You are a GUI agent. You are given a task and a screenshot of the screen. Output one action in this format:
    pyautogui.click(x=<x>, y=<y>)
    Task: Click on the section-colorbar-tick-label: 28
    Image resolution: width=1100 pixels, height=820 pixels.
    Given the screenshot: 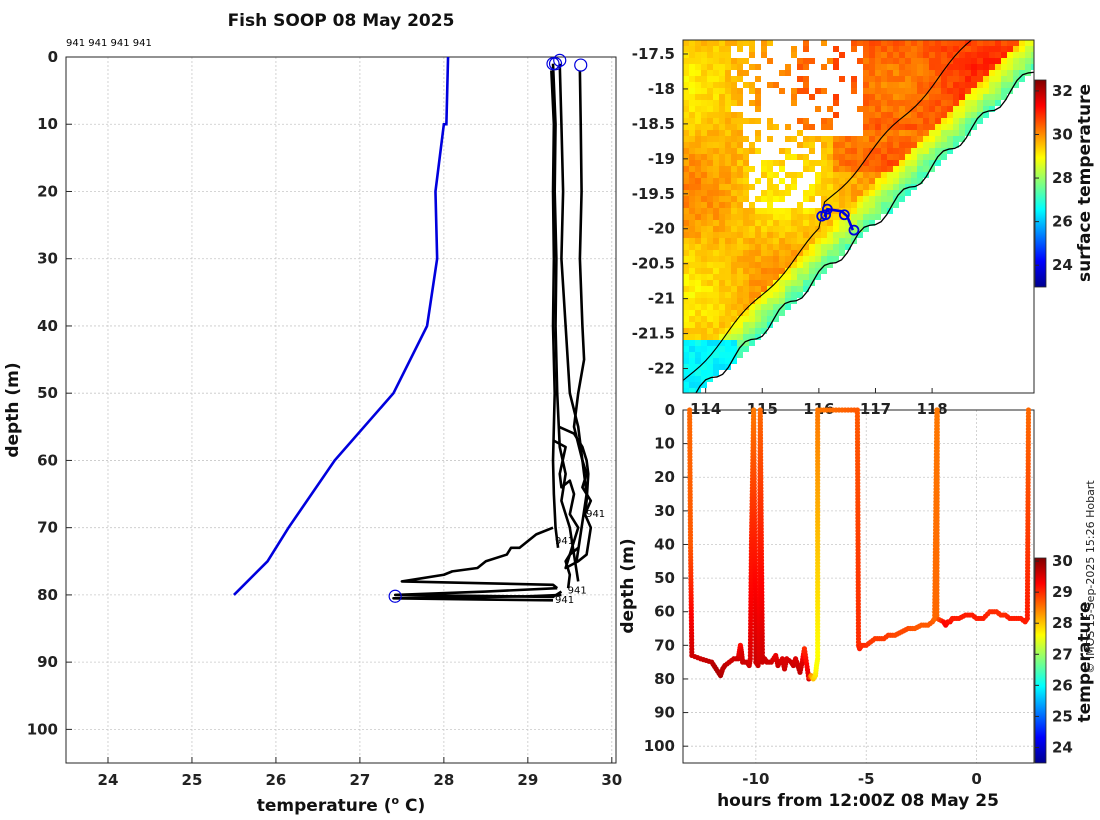 What is the action you would take?
    pyautogui.click(x=1062, y=623)
    